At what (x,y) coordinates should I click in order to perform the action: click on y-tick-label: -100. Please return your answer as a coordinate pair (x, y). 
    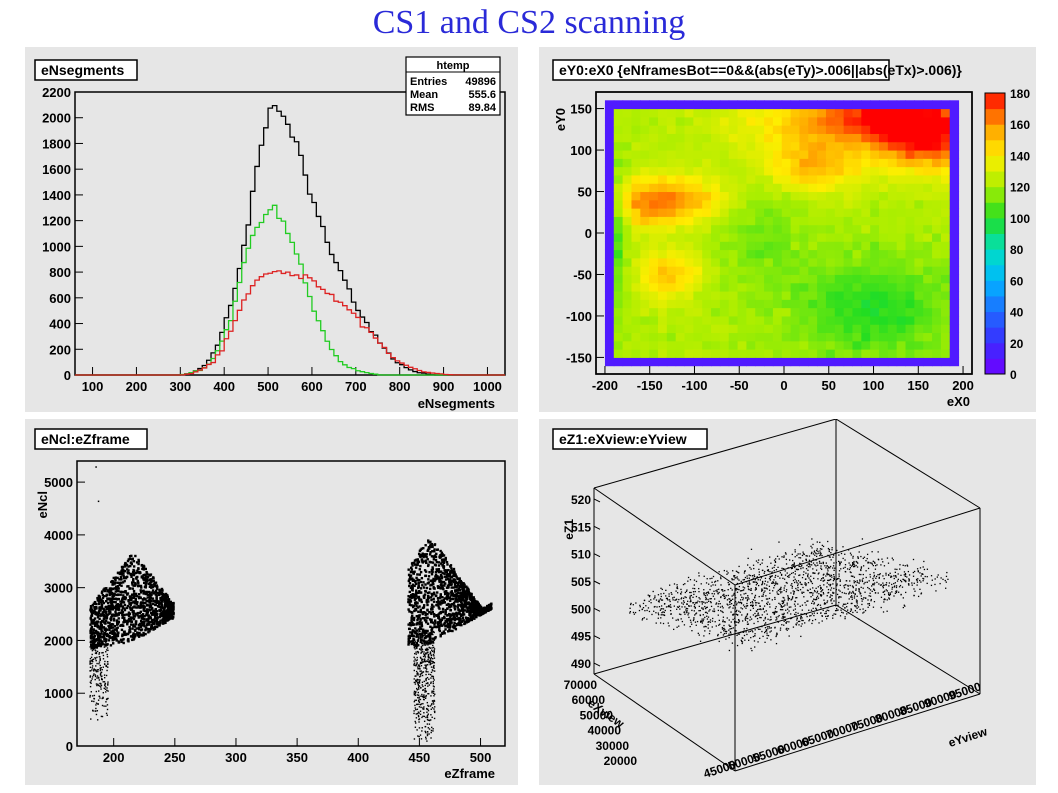
    Looking at the image, I should click on (579, 316).